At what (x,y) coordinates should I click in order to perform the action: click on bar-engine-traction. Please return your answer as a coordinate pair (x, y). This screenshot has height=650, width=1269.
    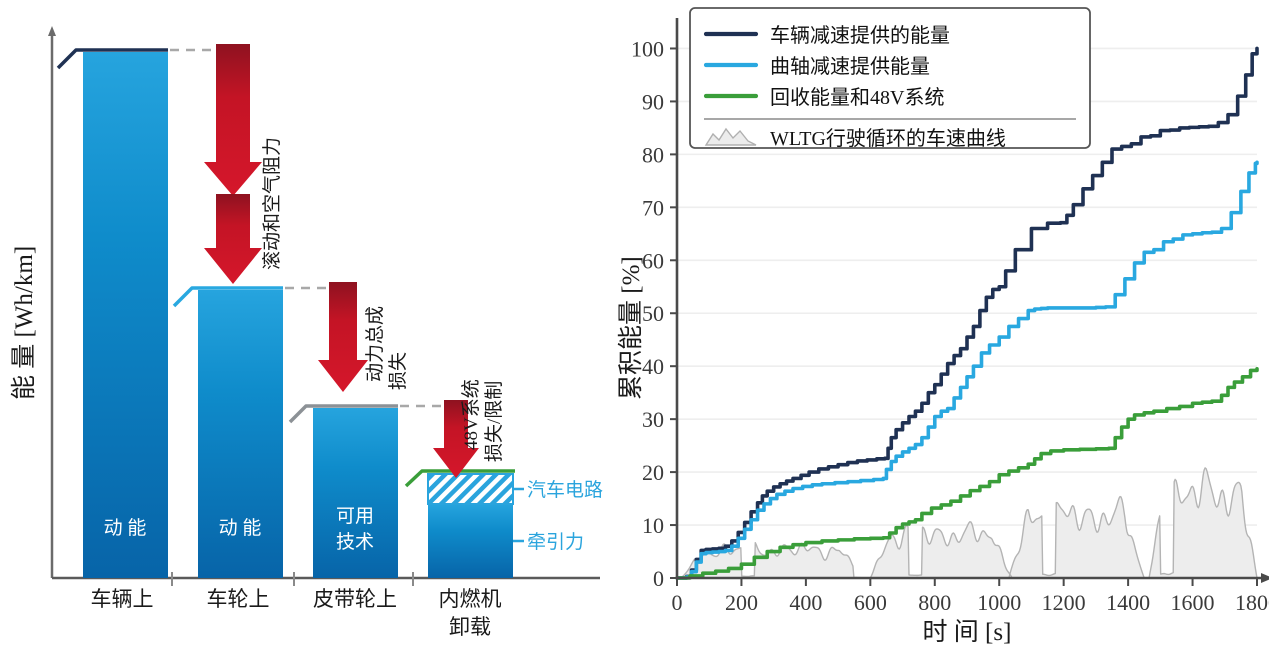
    Looking at the image, I should click on (470, 541).